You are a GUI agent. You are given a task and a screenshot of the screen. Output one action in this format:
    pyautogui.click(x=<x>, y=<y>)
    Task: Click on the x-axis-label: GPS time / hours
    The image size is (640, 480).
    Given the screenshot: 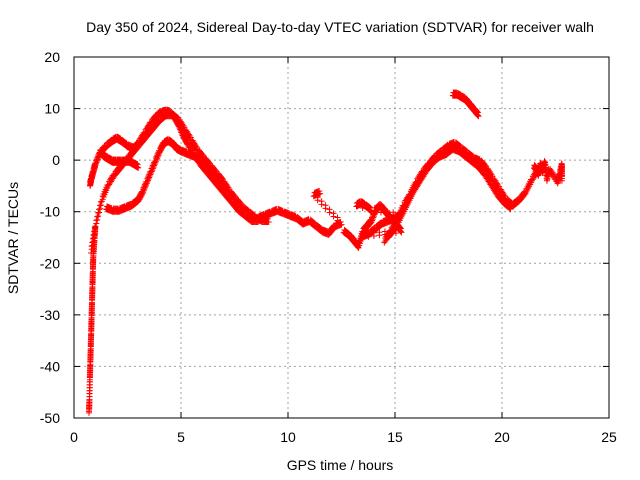 What is the action you would take?
    pyautogui.click(x=340, y=465)
    